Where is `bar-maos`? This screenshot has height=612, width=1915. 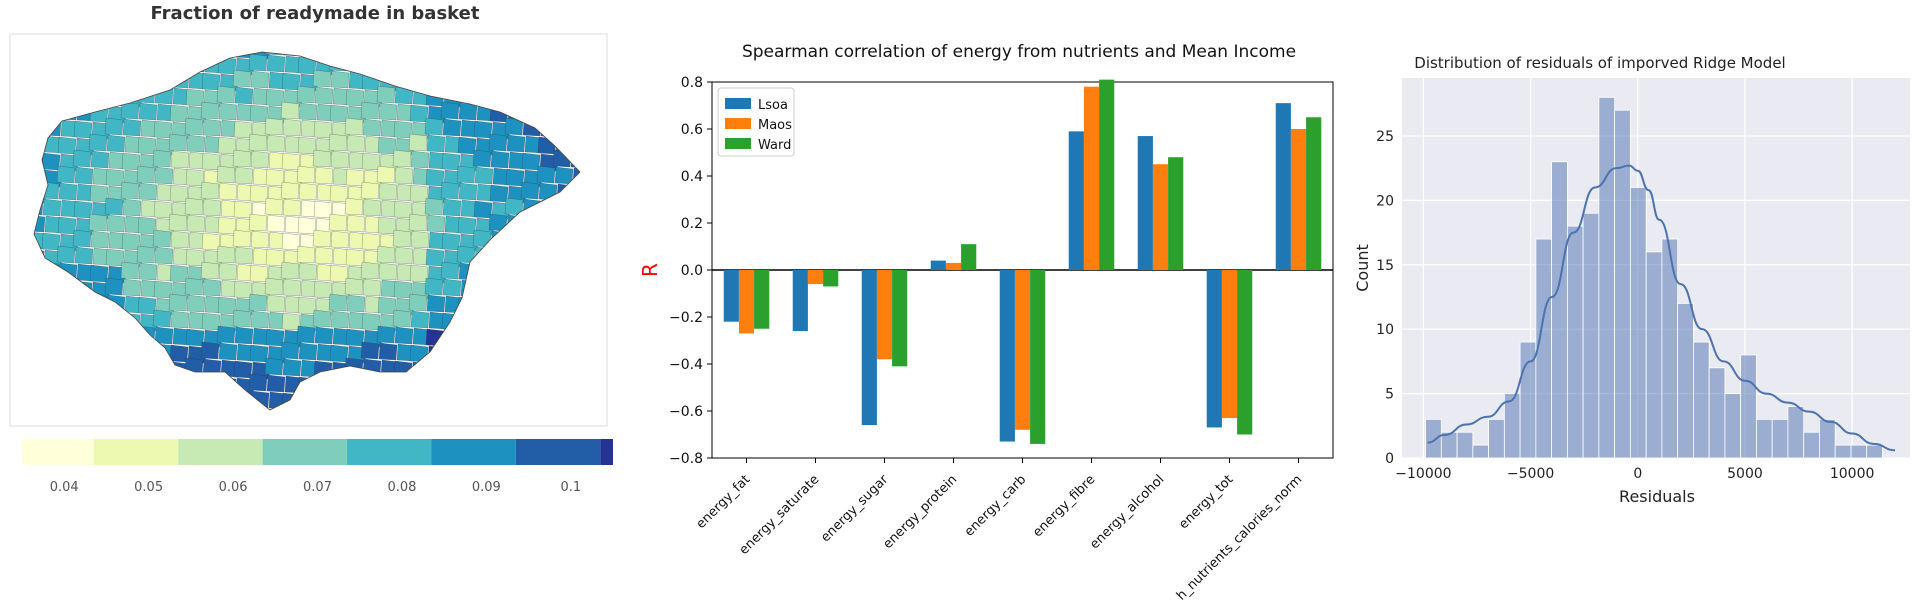 bar-maos is located at coordinates (884, 315).